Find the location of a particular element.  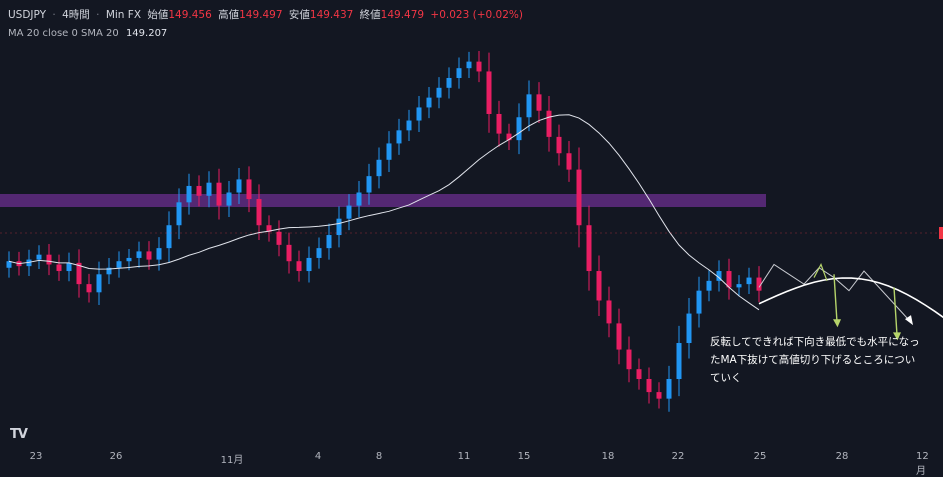

open-label: 始値 is located at coordinates (158, 15).